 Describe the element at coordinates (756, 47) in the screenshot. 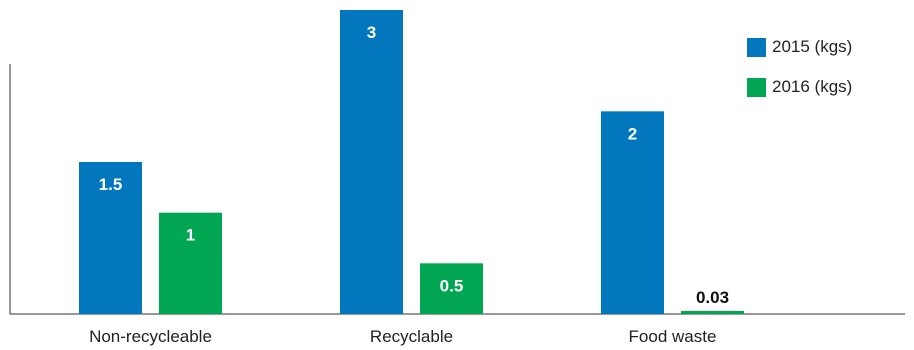

I see `legend-swatch-2015` at that location.